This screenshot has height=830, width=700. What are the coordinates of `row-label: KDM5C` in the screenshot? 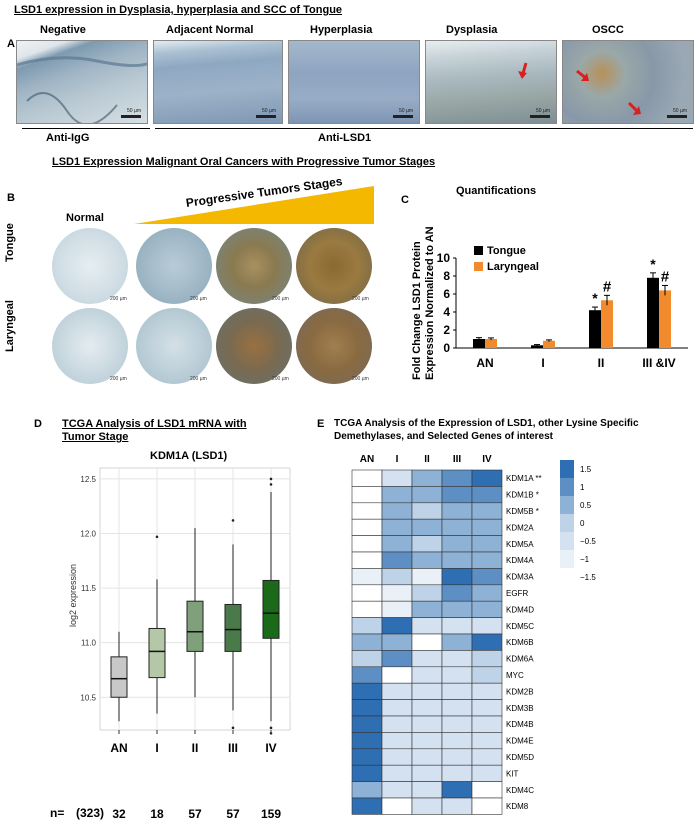 It's located at (520, 626).